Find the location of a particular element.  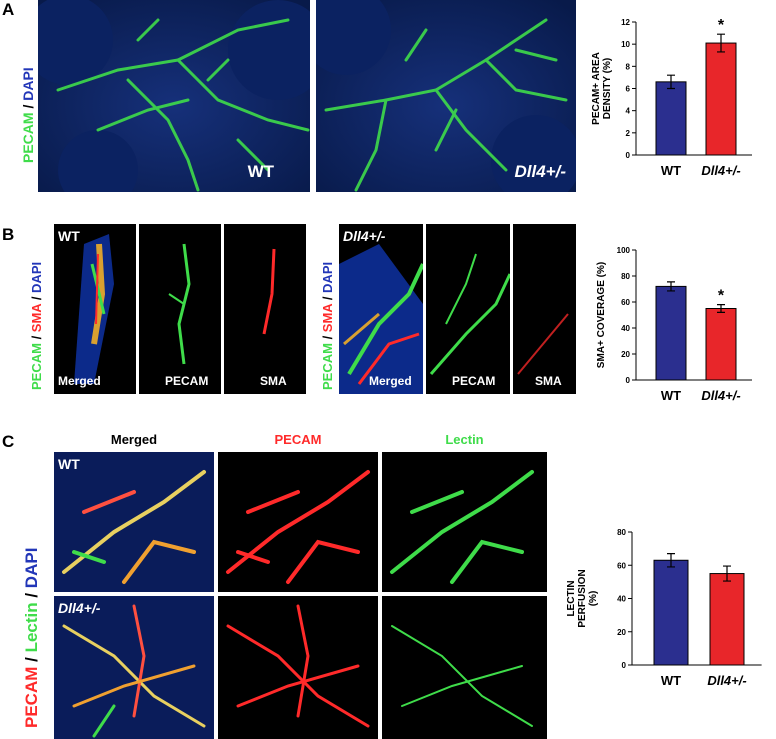

panel-a-wt-caption: WT is located at coordinates (260, 171).